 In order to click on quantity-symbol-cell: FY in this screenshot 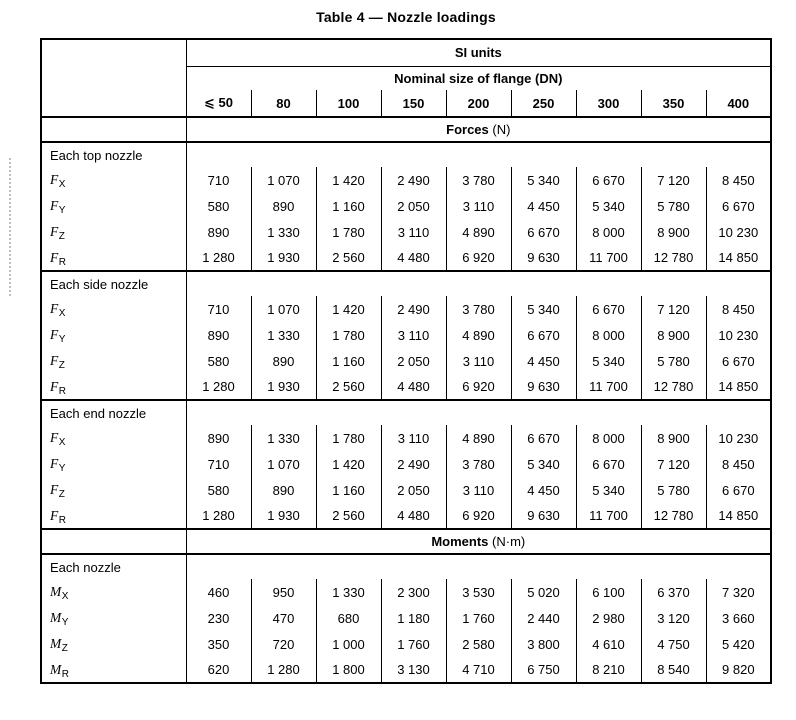, I will do `click(114, 206)`.